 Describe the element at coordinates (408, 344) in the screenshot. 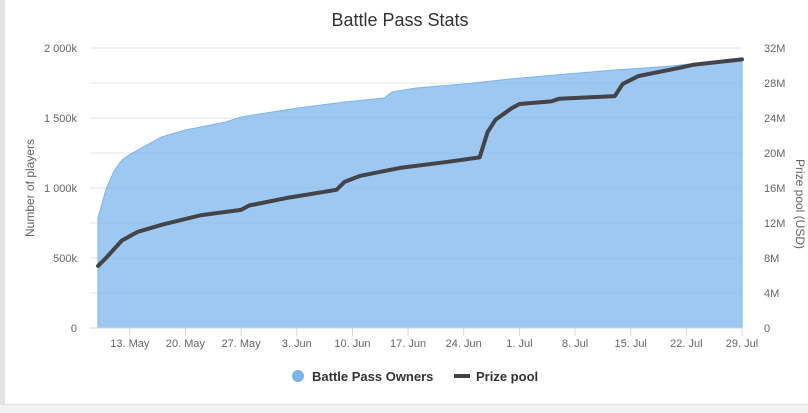

I see `x-tick-label: 17. Jun` at that location.